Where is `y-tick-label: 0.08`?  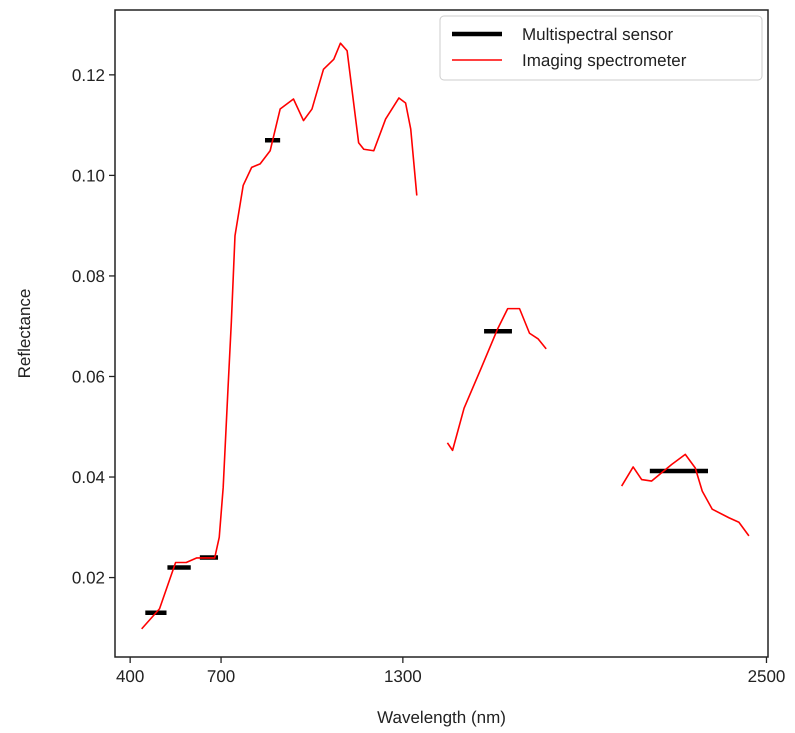
y-tick-label: 0.08 is located at coordinates (88, 276).